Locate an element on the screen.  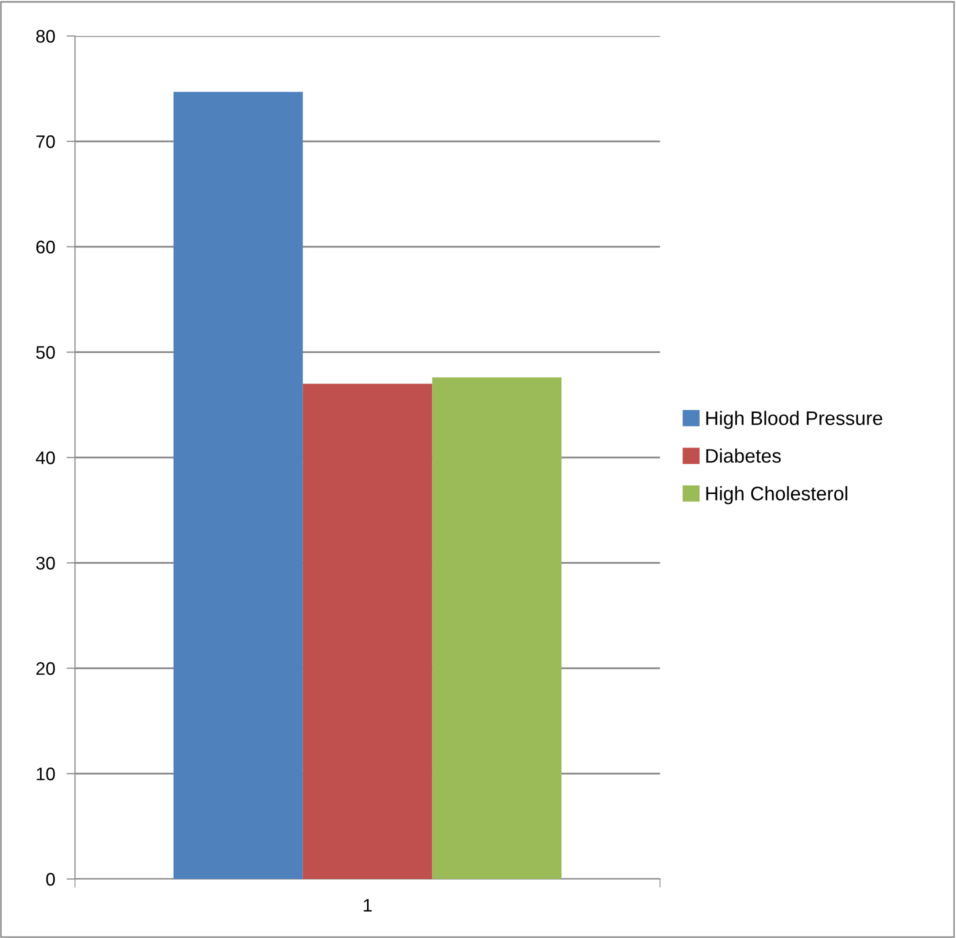
y-tick-label: 20 is located at coordinates (45, 668).